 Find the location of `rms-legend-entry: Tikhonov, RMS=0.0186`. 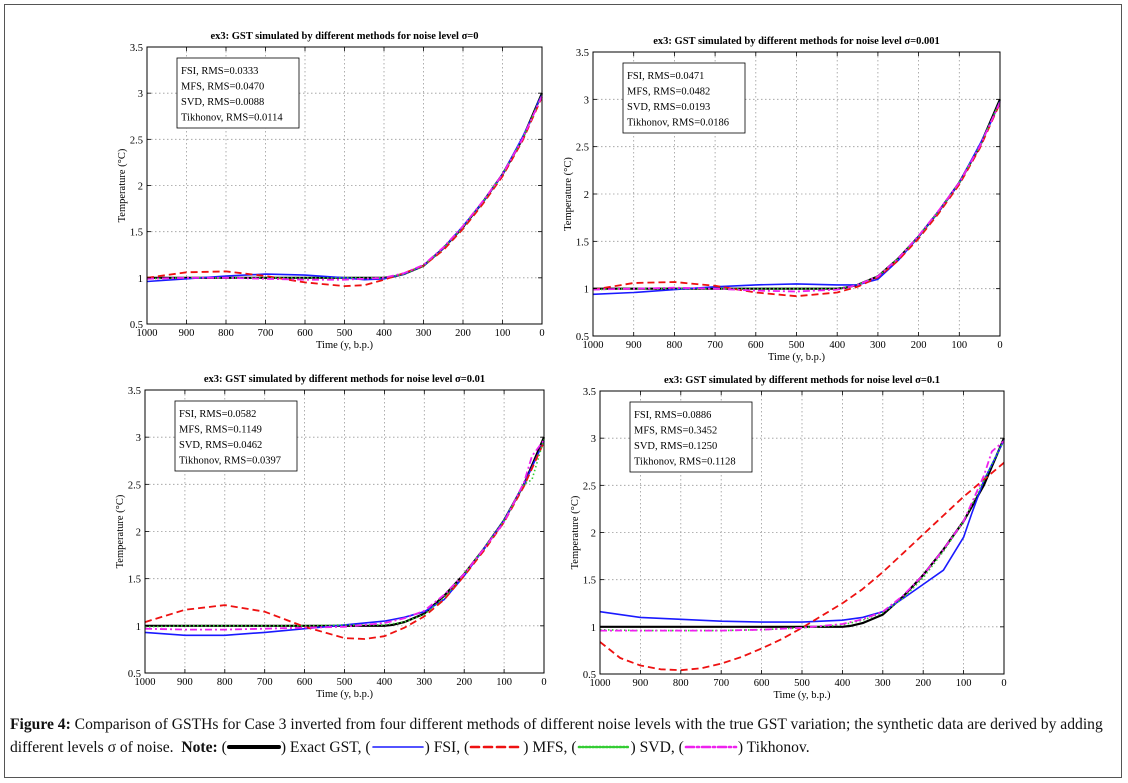

rms-legend-entry: Tikhonov, RMS=0.0186 is located at coordinates (678, 123).